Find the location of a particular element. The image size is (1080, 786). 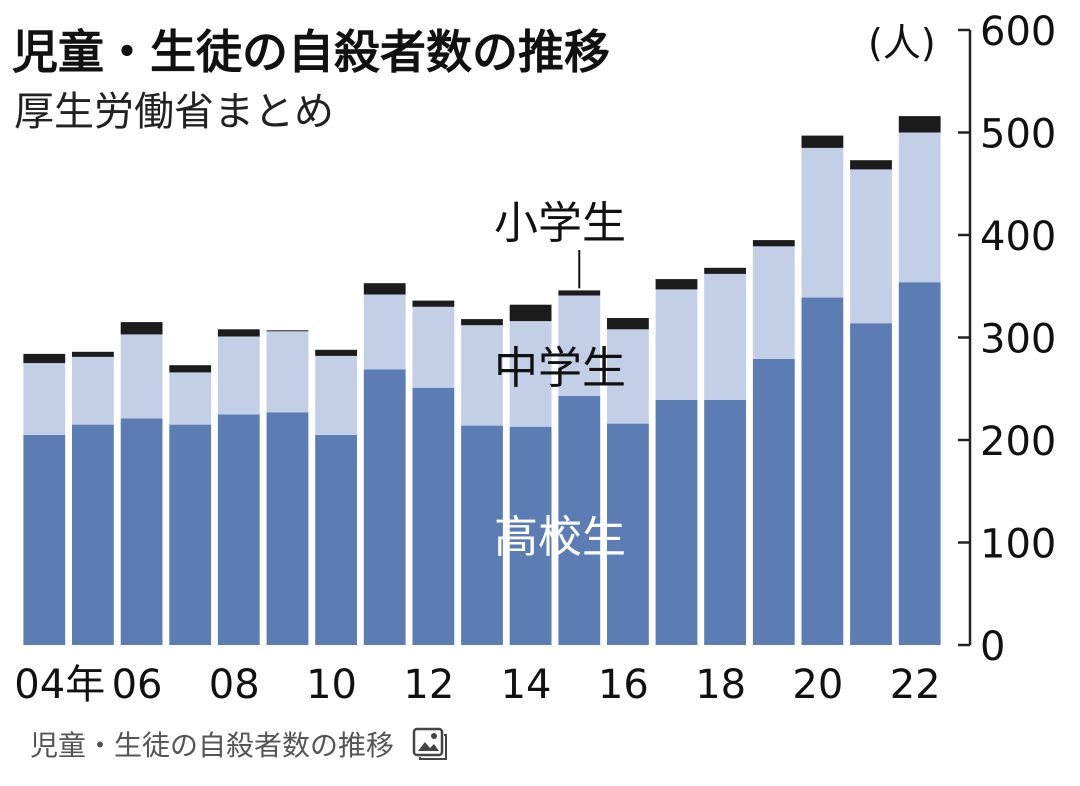

y-tick-label: 400 is located at coordinates (1018, 237).